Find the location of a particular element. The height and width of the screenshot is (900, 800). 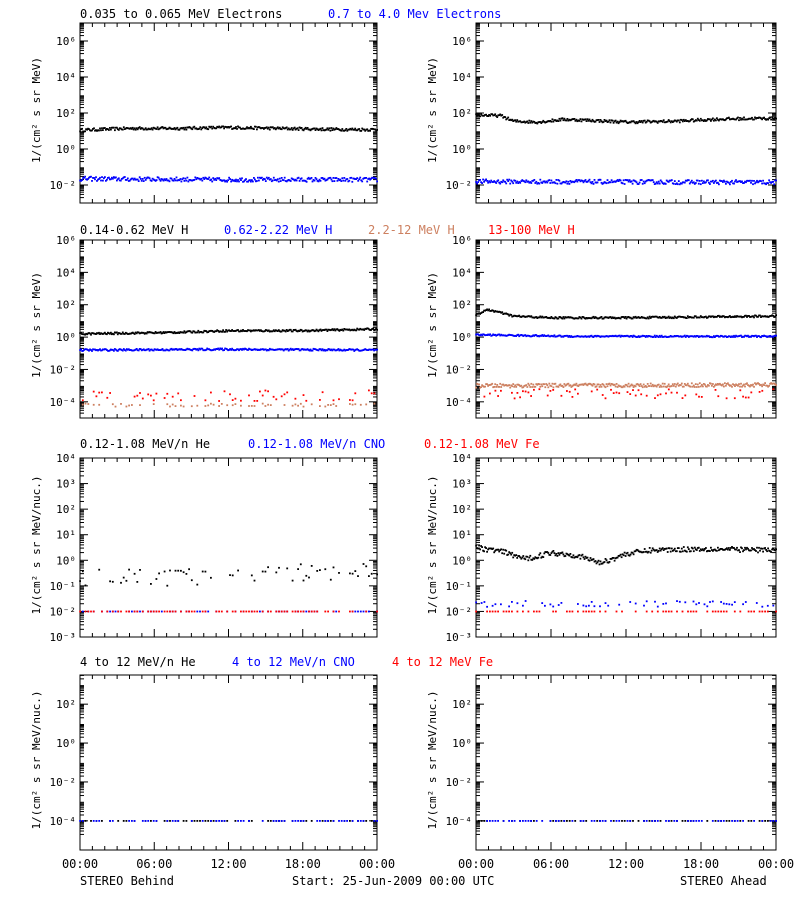

y-tick-label: 10⁴ is located at coordinates (66, 77).